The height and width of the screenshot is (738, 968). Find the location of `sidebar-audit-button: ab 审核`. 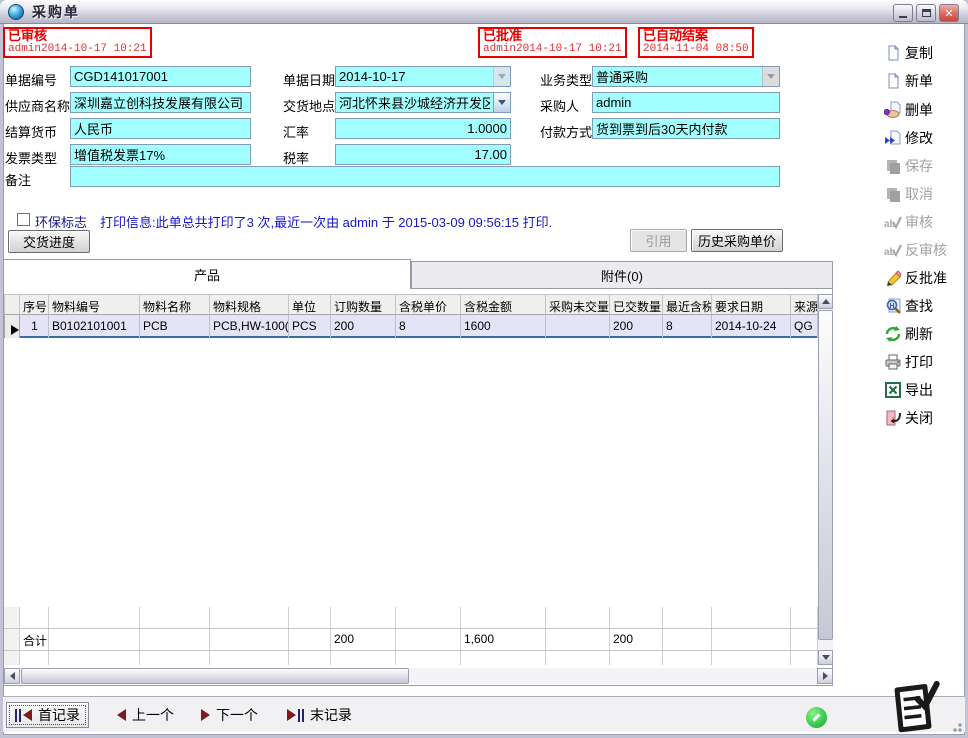

sidebar-audit-button: ab 审核 is located at coordinates (924, 222).